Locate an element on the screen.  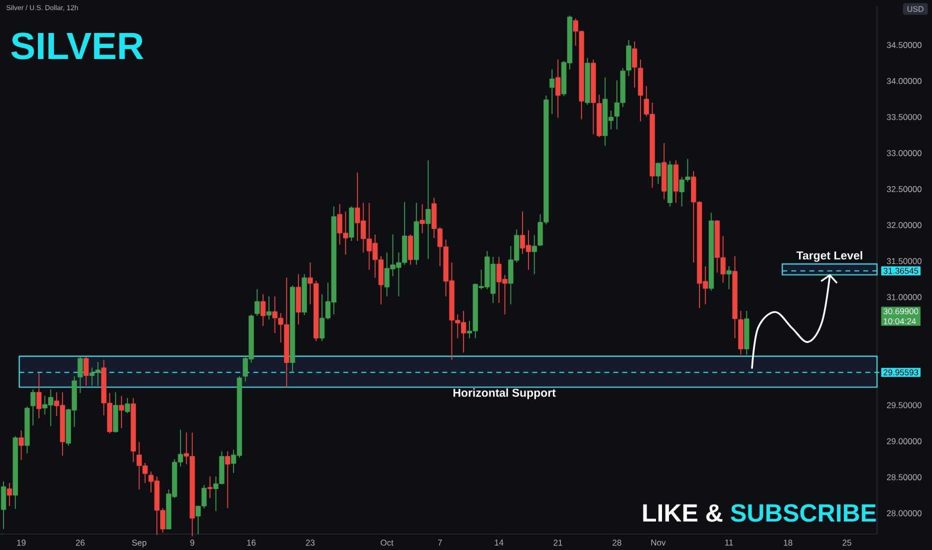
y-tick-label: 28.00000 is located at coordinates (904, 513).